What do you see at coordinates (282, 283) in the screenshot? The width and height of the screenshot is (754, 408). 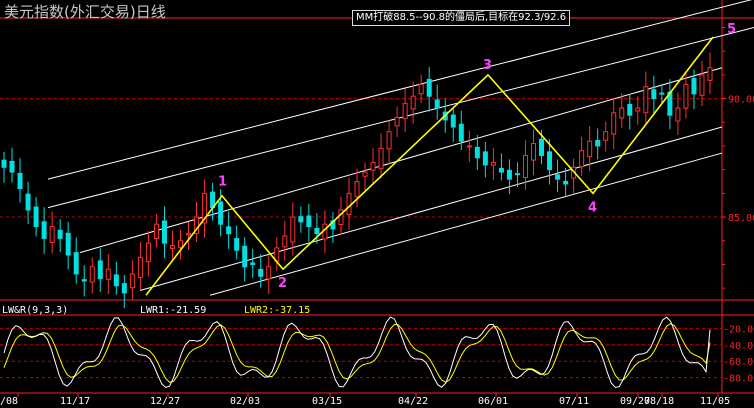 I see `wave-label: 2` at bounding box center [282, 283].